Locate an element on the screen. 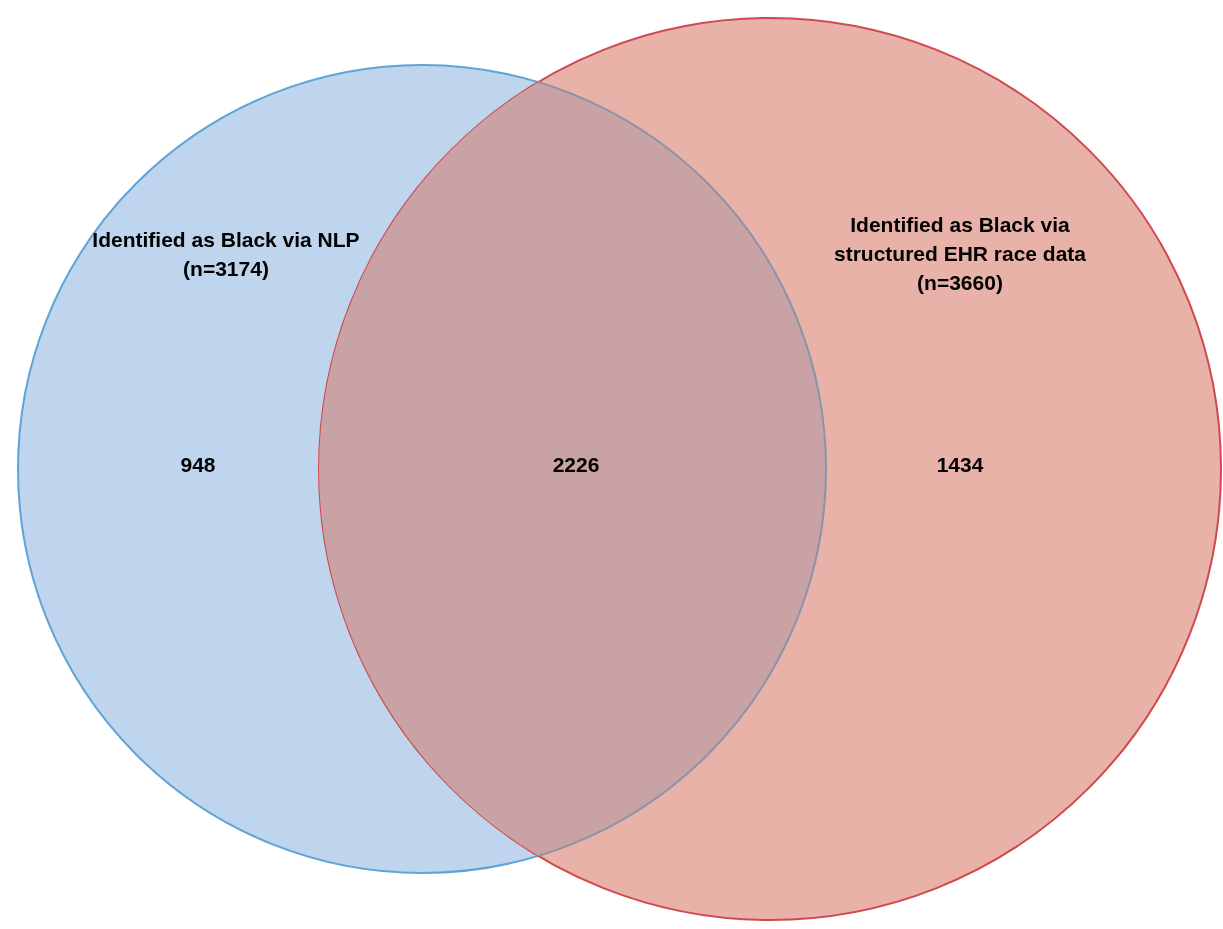  data-label: 2226 is located at coordinates (576, 464).